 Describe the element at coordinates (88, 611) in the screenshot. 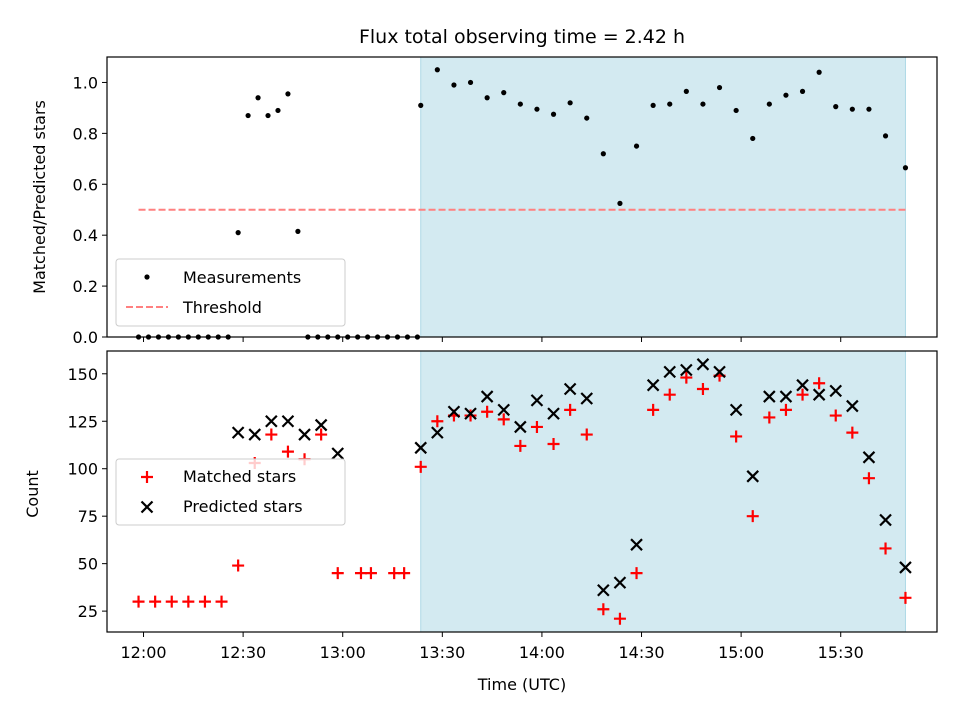

I see `y-tick-label: 25` at that location.